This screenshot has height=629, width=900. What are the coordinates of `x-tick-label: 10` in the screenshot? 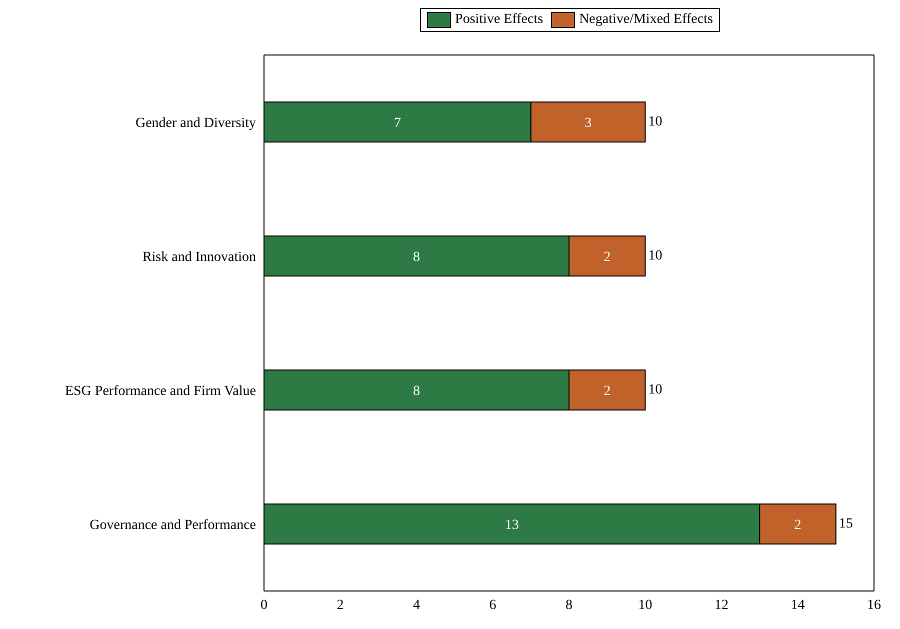 It's located at (645, 605).